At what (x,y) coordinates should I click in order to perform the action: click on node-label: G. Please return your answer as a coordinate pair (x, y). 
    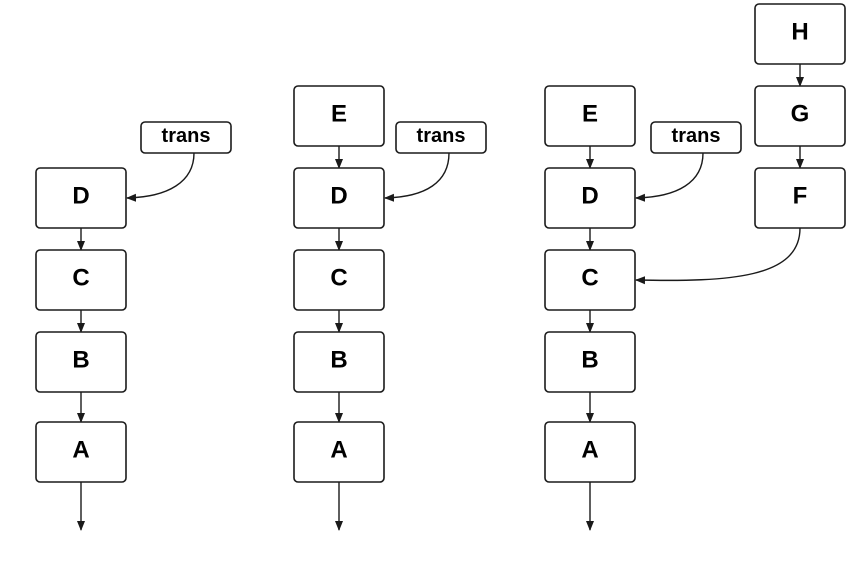
    Looking at the image, I should click on (800, 114).